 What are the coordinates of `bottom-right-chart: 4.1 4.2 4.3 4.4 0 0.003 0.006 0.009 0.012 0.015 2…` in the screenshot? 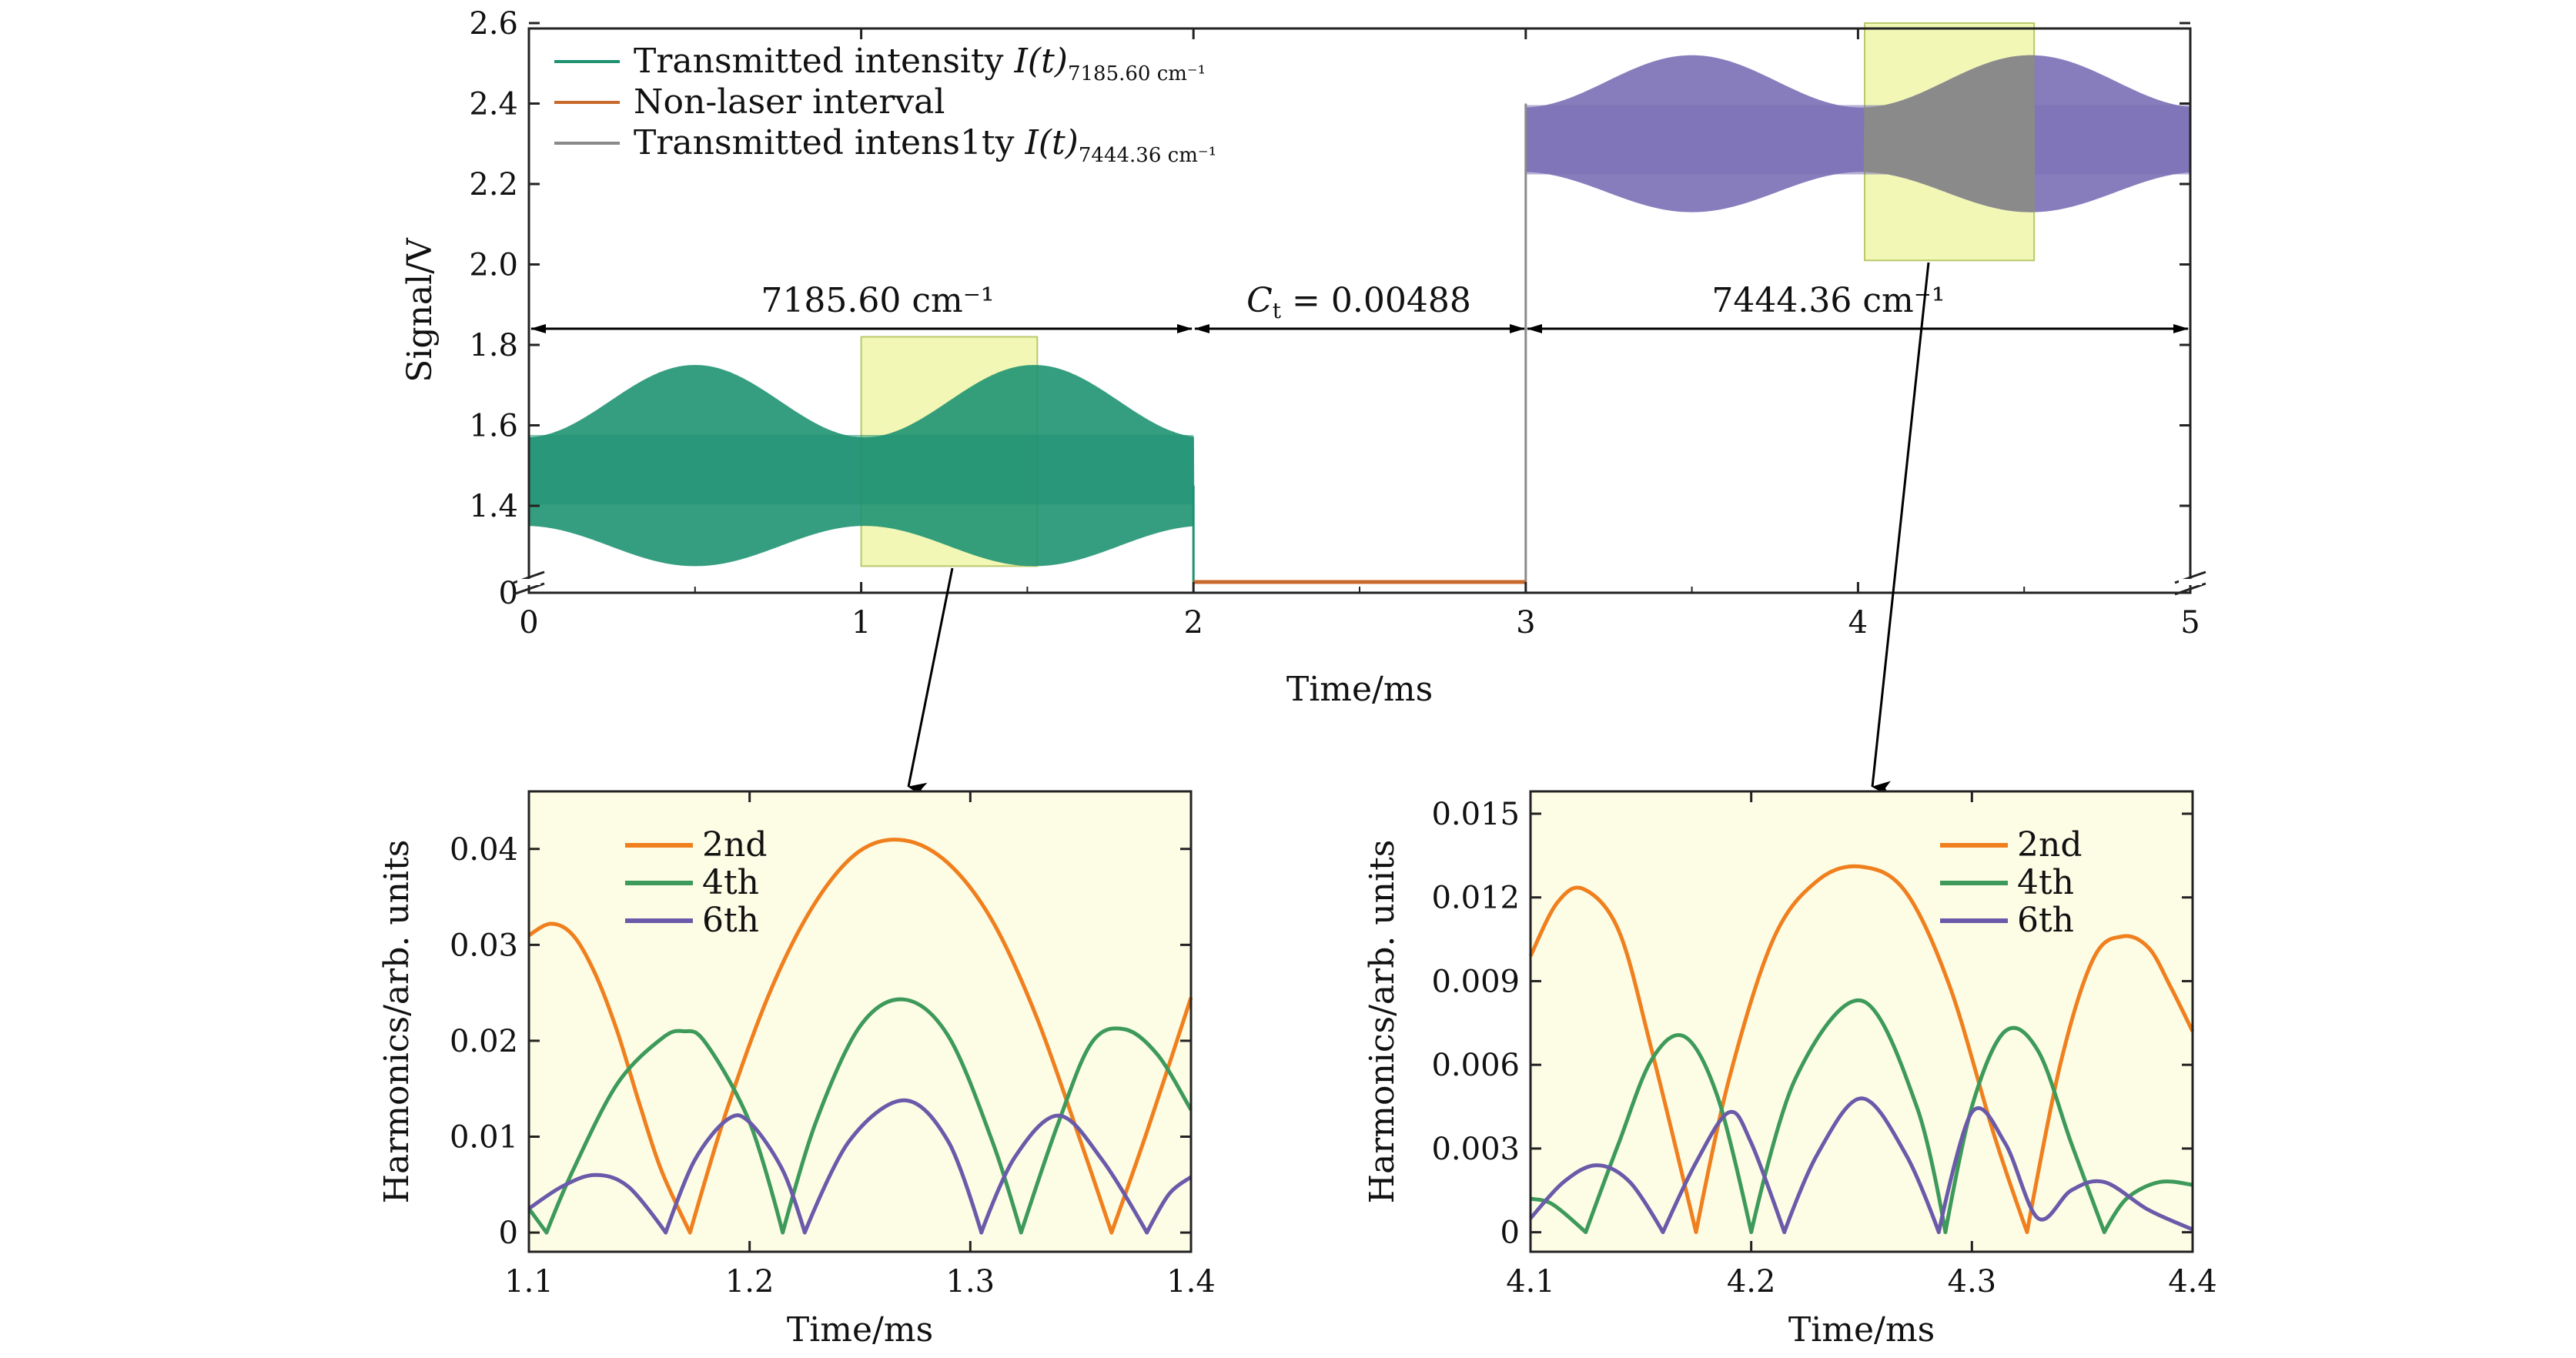 It's located at (1790, 1070).